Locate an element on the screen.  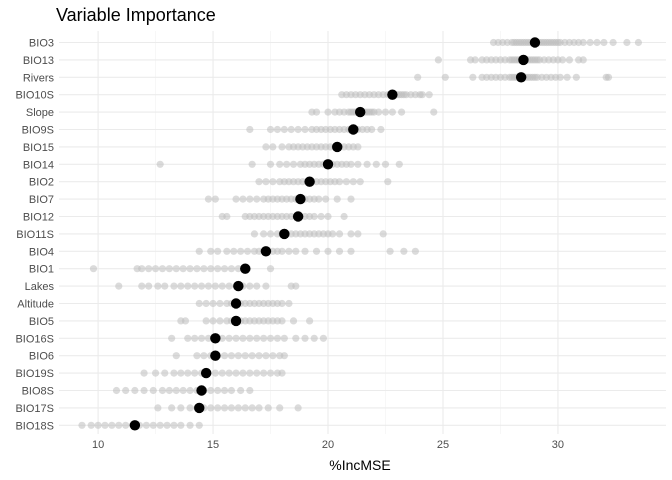
y-tick-label: BIO12 is located at coordinates (38, 218).